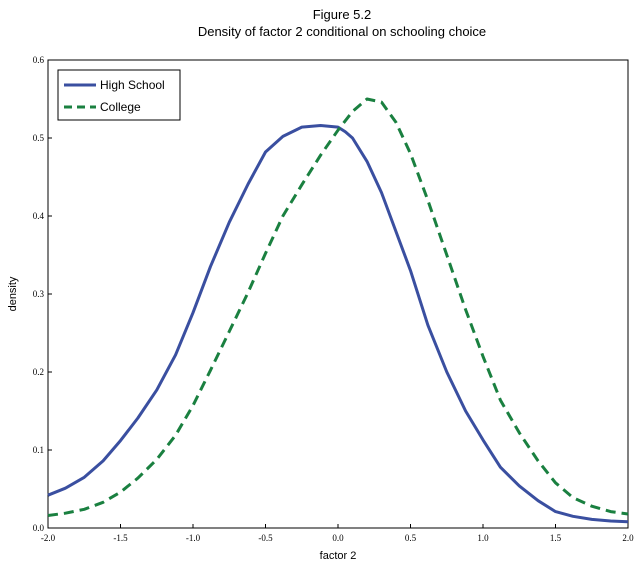 This screenshot has width=643, height=566. Describe the element at coordinates (120, 538) in the screenshot. I see `x-tick-label: -1.5` at that location.